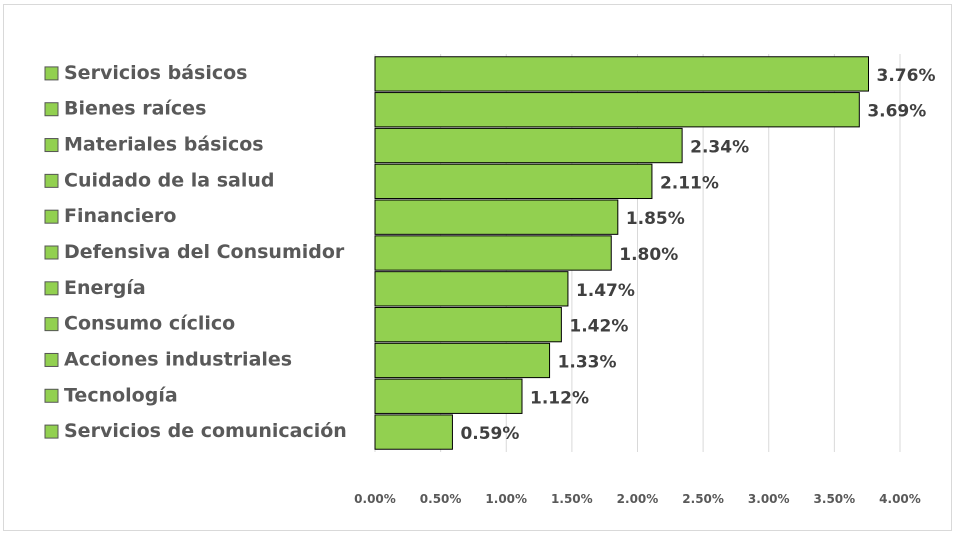  Describe the element at coordinates (204, 252) in the screenshot. I see `category-label: Defensiva del Consumidor` at that location.